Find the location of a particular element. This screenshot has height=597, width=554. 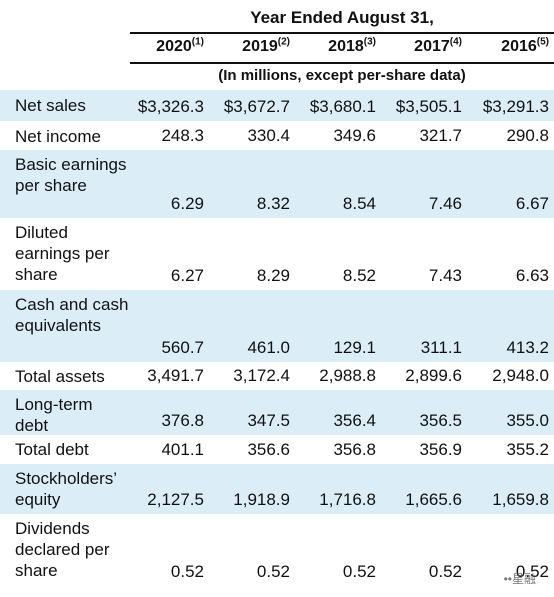

table-cell: 3,491.7 is located at coordinates (175, 375).